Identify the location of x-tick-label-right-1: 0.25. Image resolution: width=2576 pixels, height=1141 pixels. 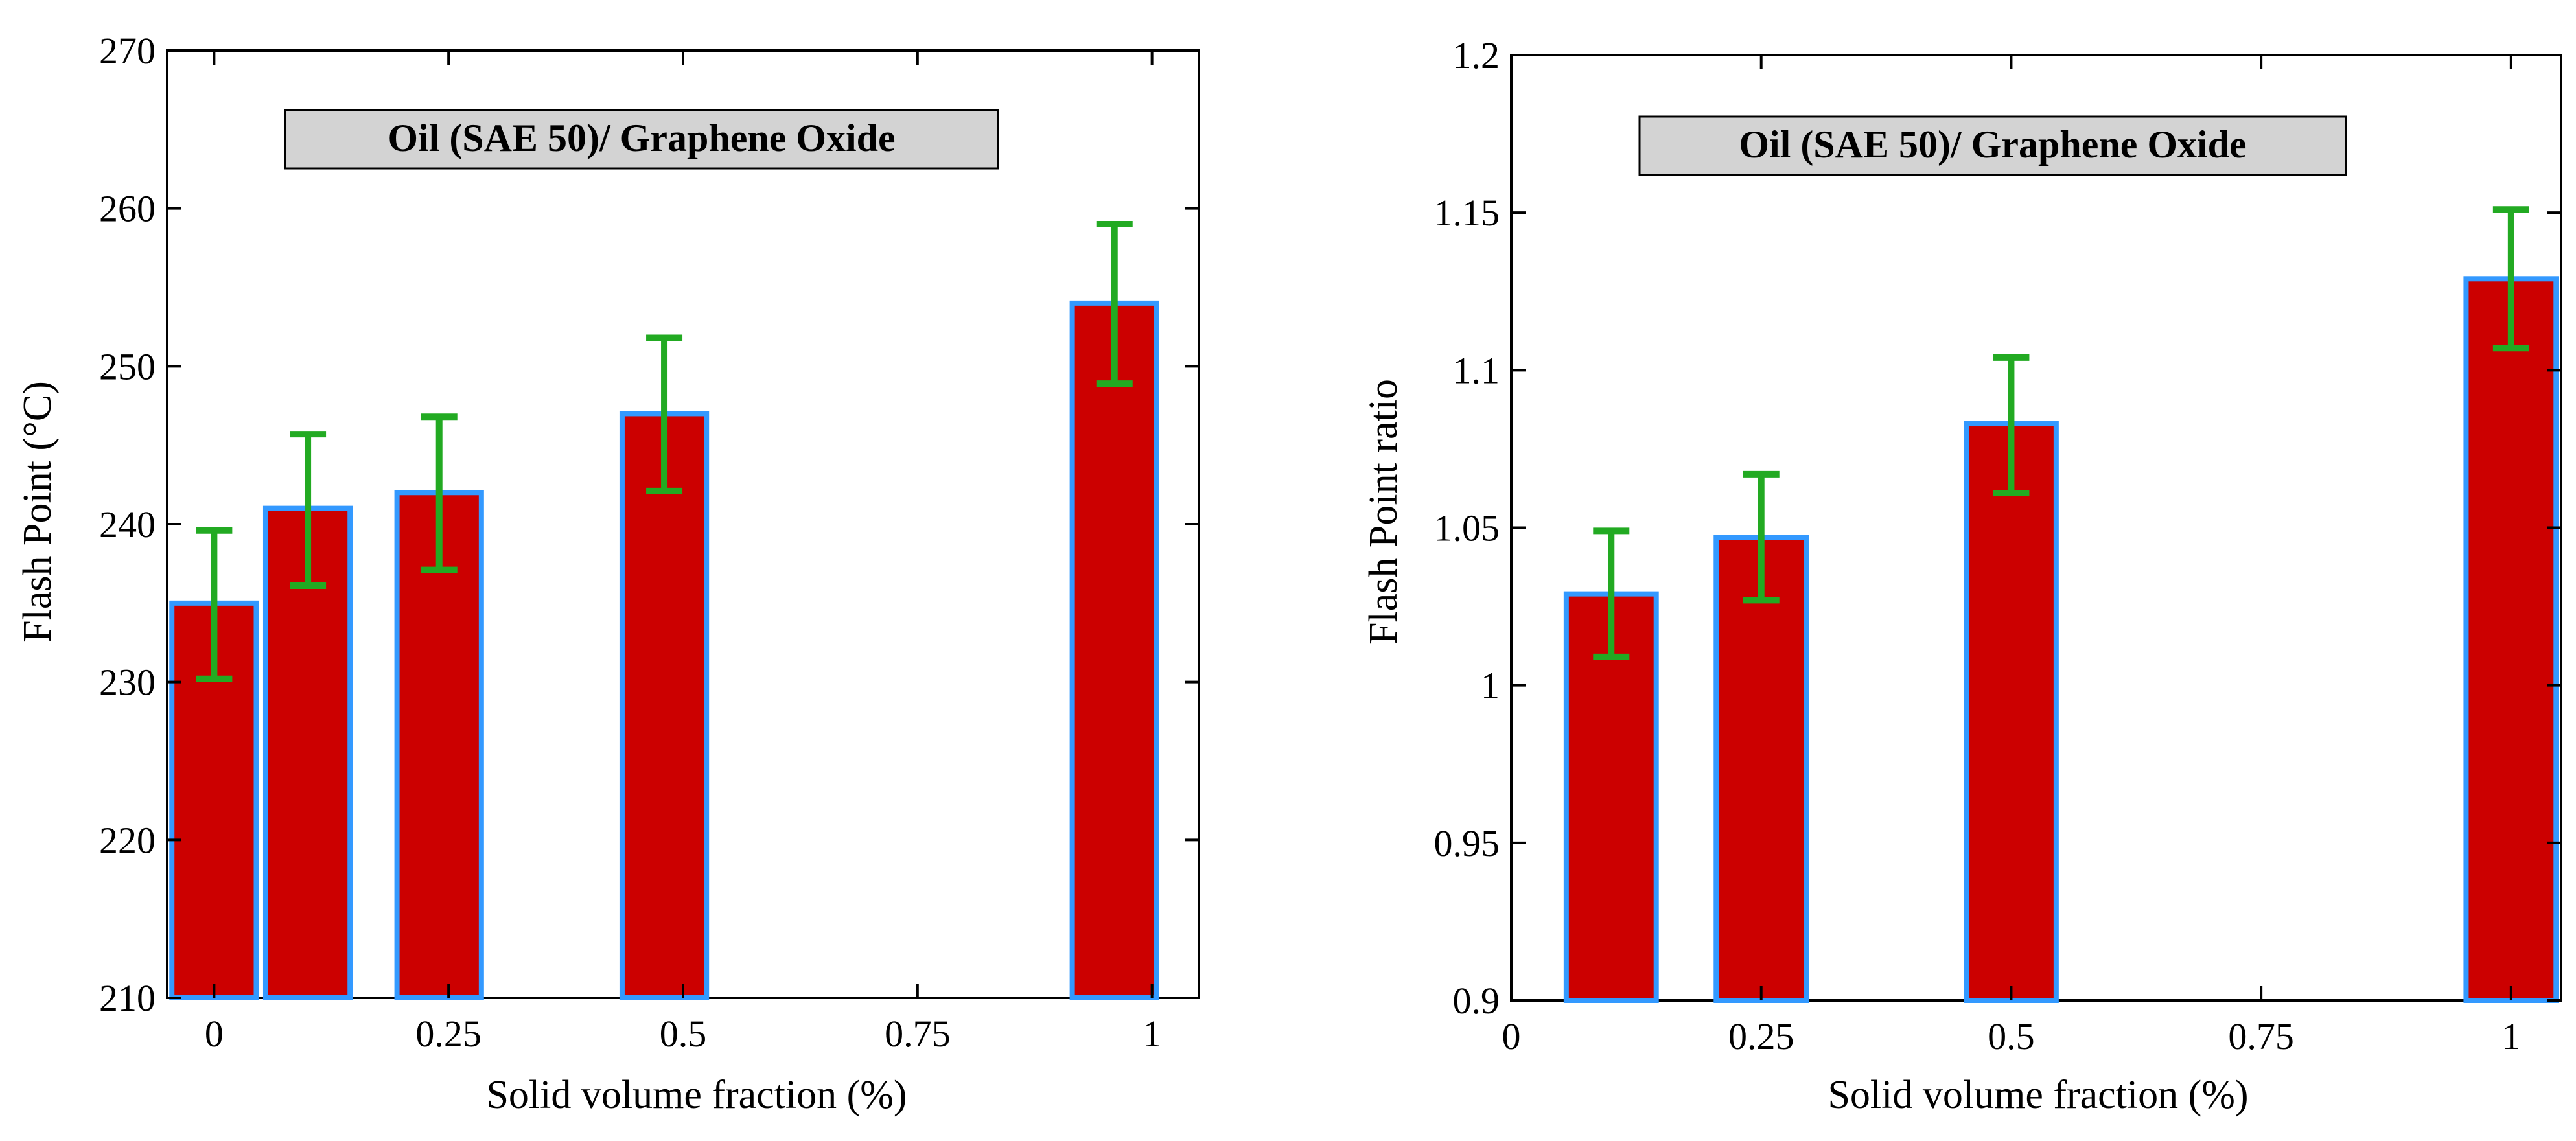
(1761, 1036).